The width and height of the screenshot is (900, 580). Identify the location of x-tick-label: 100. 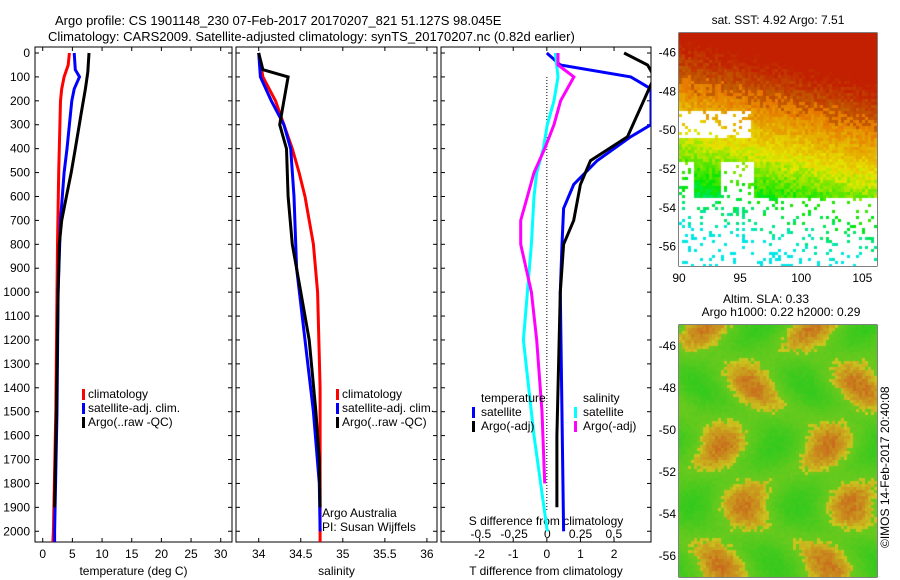
(801, 278).